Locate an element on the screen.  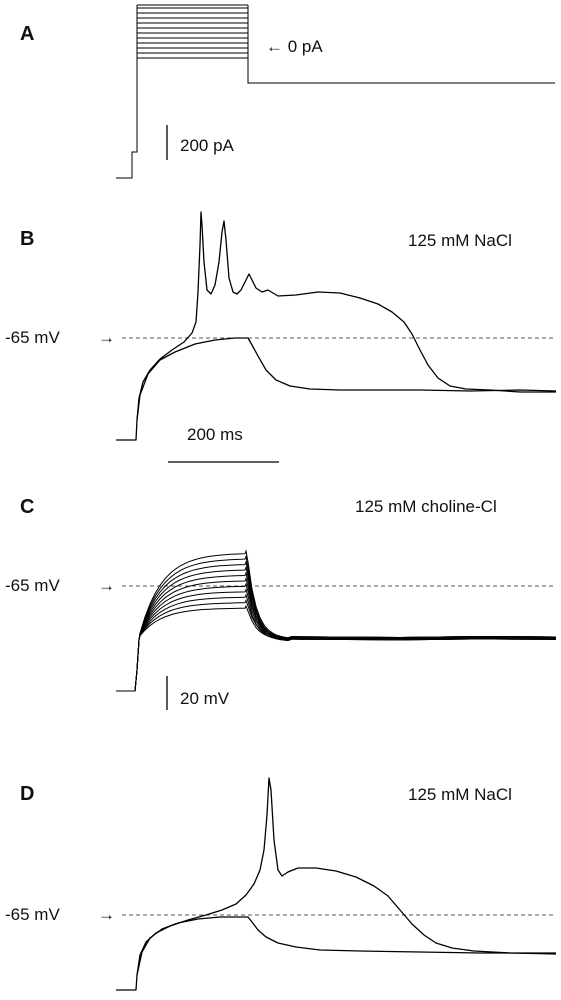
panel-b-letter: B is located at coordinates (27, 239).